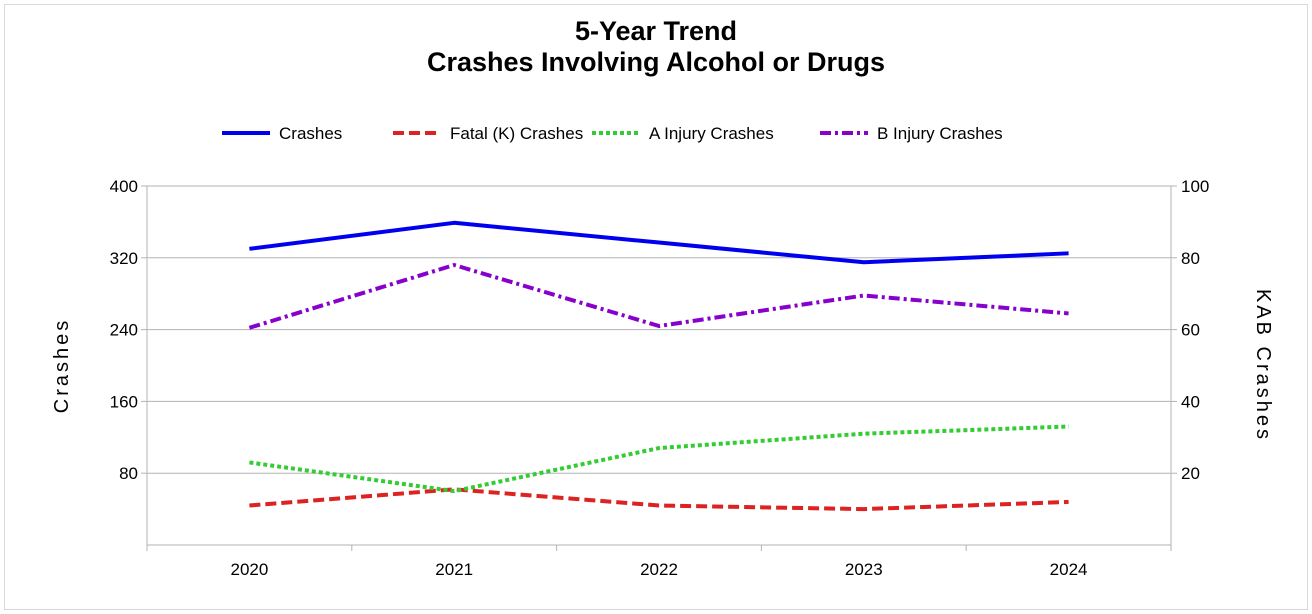  I want to click on x-tick-label: 2020, so click(249, 569).